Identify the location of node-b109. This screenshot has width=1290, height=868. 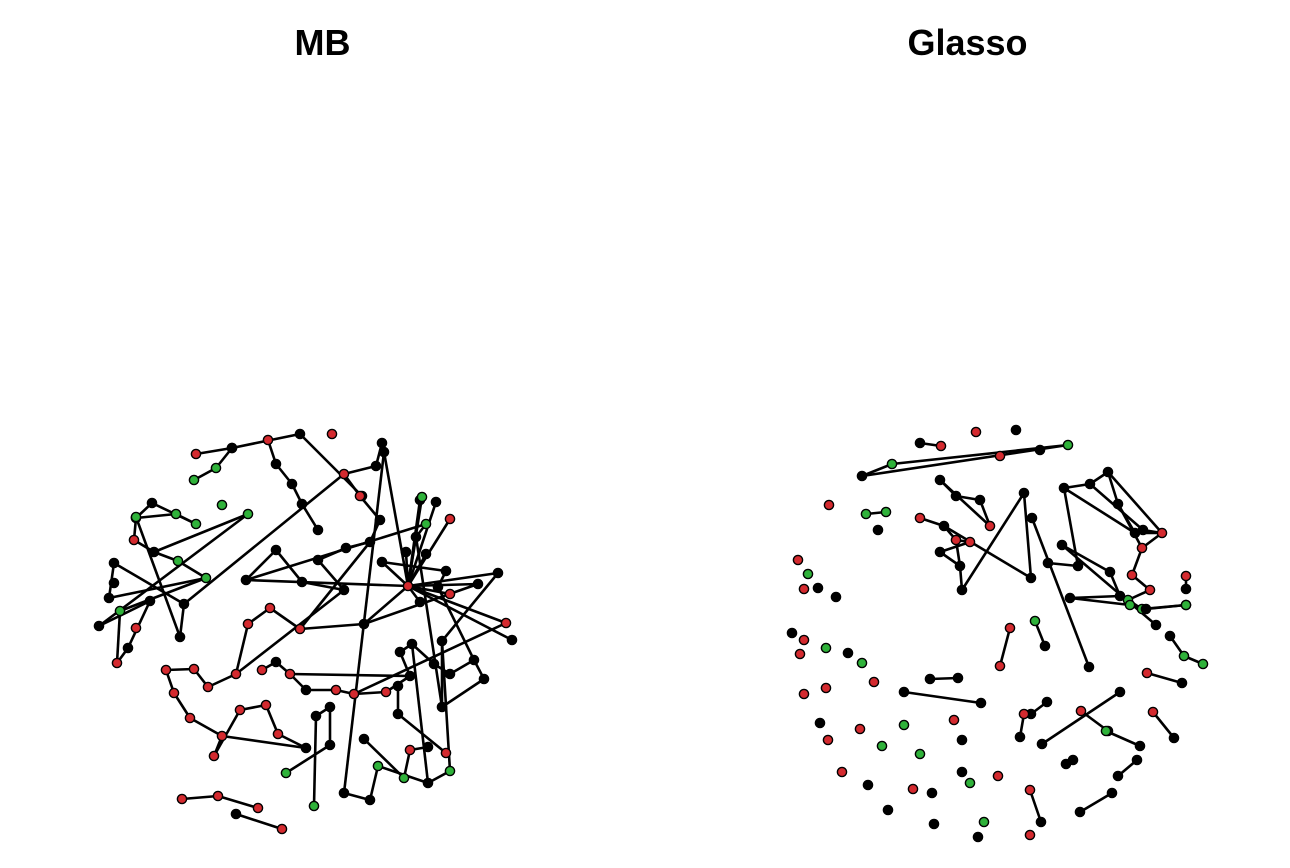
(874, 682).